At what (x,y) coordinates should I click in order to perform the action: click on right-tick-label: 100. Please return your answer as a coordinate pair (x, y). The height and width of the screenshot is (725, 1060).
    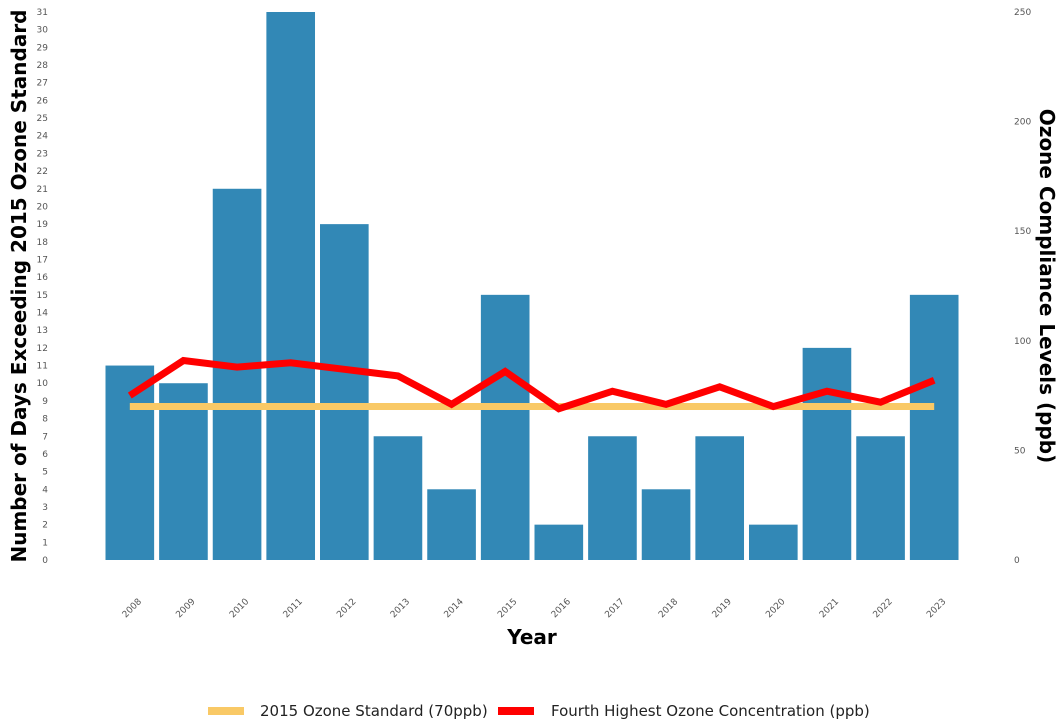
    Looking at the image, I should click on (1022, 342).